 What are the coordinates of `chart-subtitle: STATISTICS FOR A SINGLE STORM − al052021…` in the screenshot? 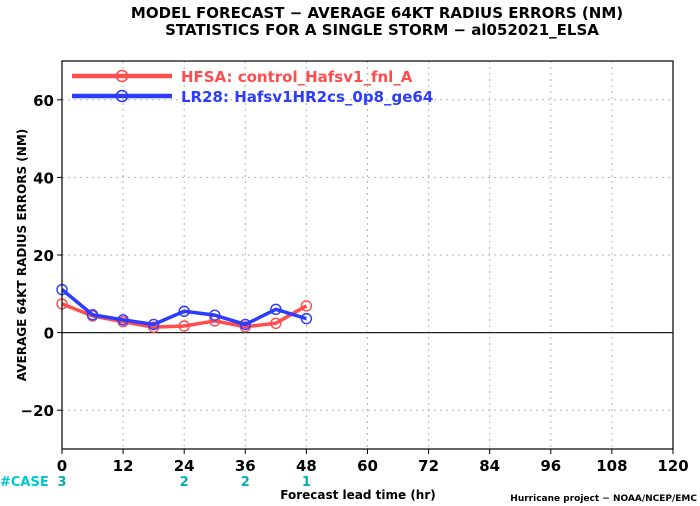 It's located at (382, 30).